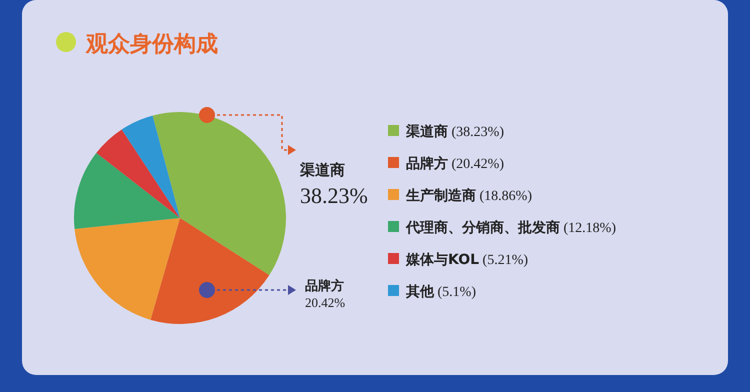 The height and width of the screenshot is (392, 750). Describe the element at coordinates (483, 228) in the screenshot. I see `legend-label: 代理商、分销商、批发商` at that location.